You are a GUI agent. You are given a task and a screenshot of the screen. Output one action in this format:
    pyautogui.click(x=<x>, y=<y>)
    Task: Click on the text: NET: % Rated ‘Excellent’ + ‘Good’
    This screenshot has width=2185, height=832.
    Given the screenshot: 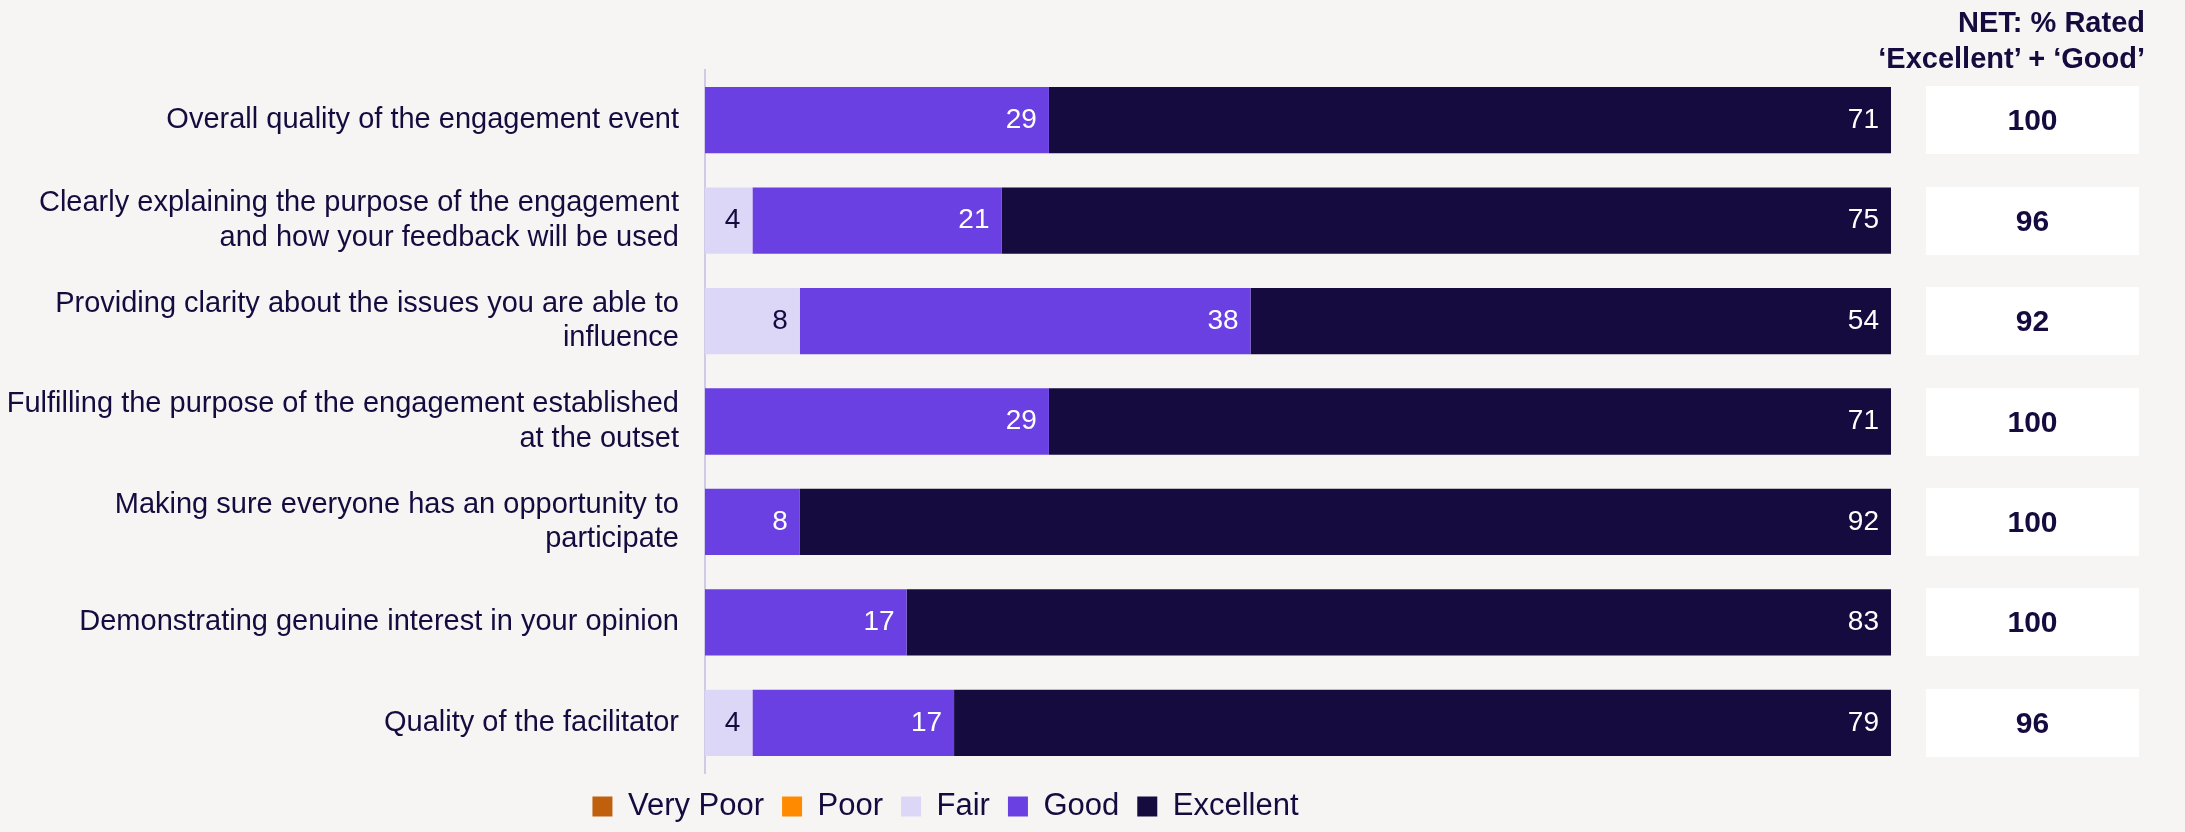 What is the action you would take?
    pyautogui.click(x=2011, y=40)
    